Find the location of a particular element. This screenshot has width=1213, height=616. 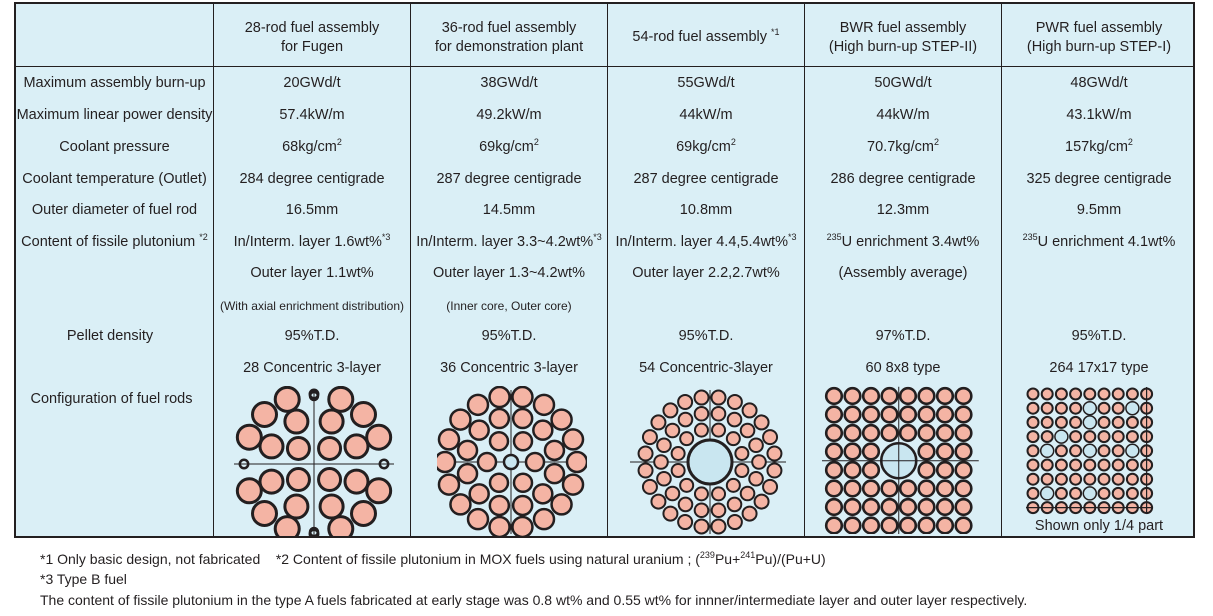

value-plutonium-note-28rod: (With axial enrichment distribution) is located at coordinates (312, 306).